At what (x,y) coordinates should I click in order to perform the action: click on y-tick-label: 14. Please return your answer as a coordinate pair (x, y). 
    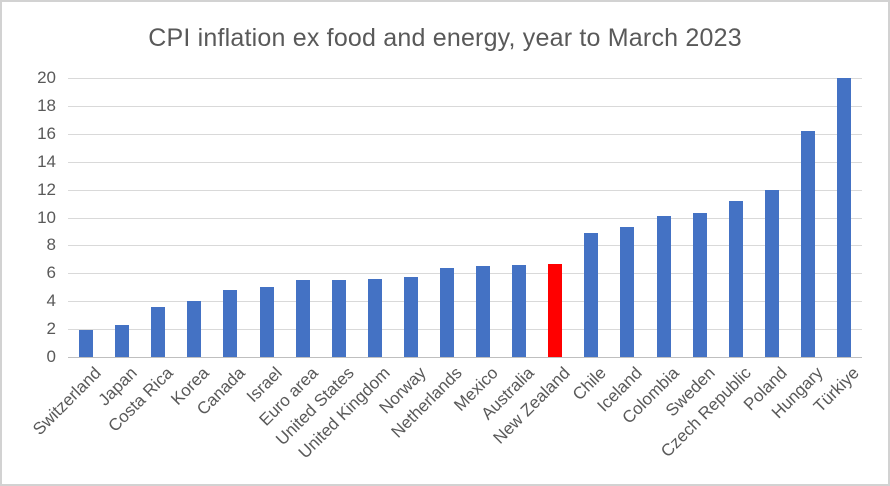
    Looking at the image, I should click on (46, 161).